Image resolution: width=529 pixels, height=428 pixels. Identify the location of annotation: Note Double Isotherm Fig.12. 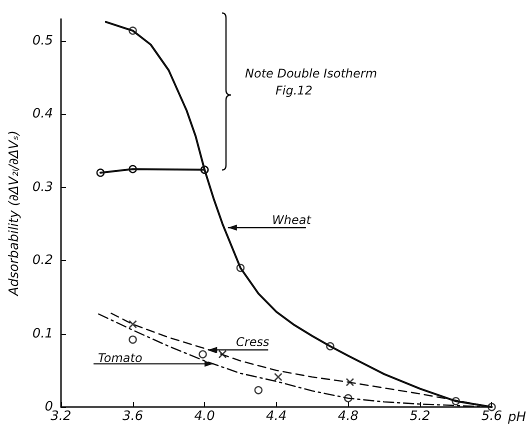
(311, 82).